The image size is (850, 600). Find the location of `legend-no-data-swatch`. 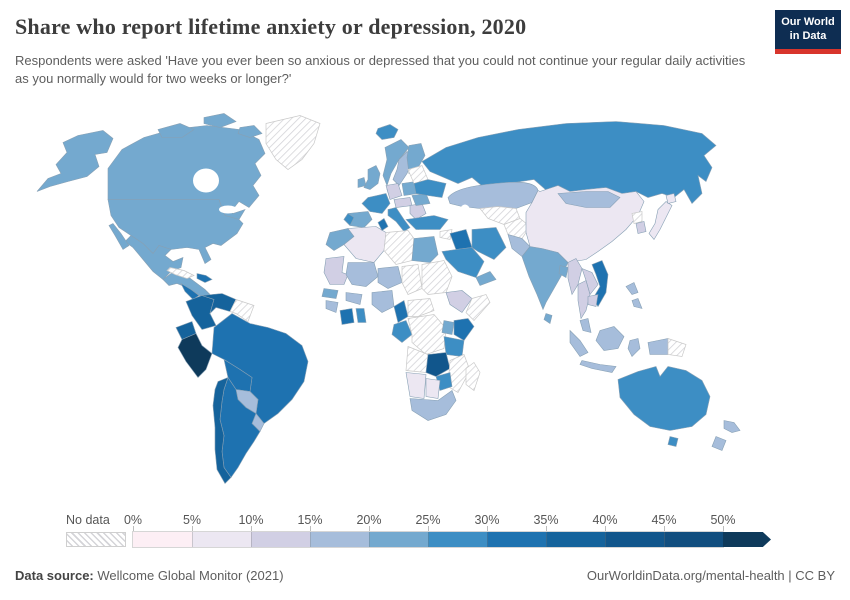

legend-no-data-swatch is located at coordinates (96, 539).